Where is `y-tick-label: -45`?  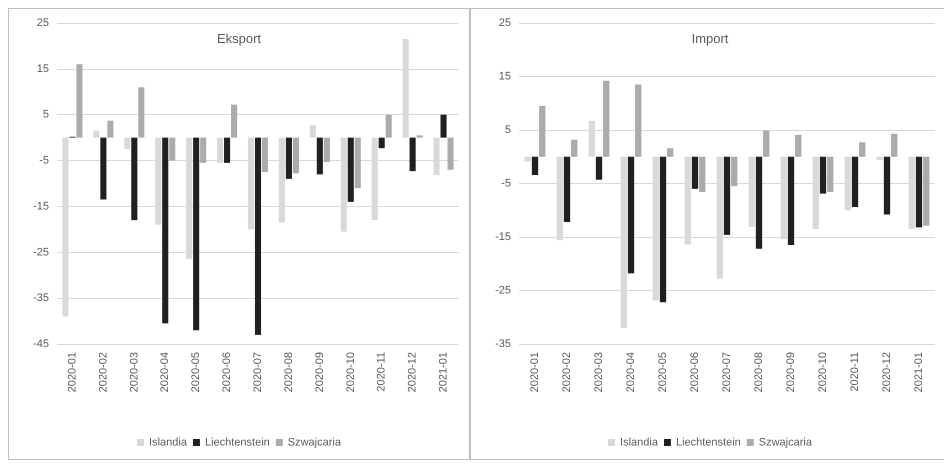 y-tick-label: -45 is located at coordinates (41, 344).